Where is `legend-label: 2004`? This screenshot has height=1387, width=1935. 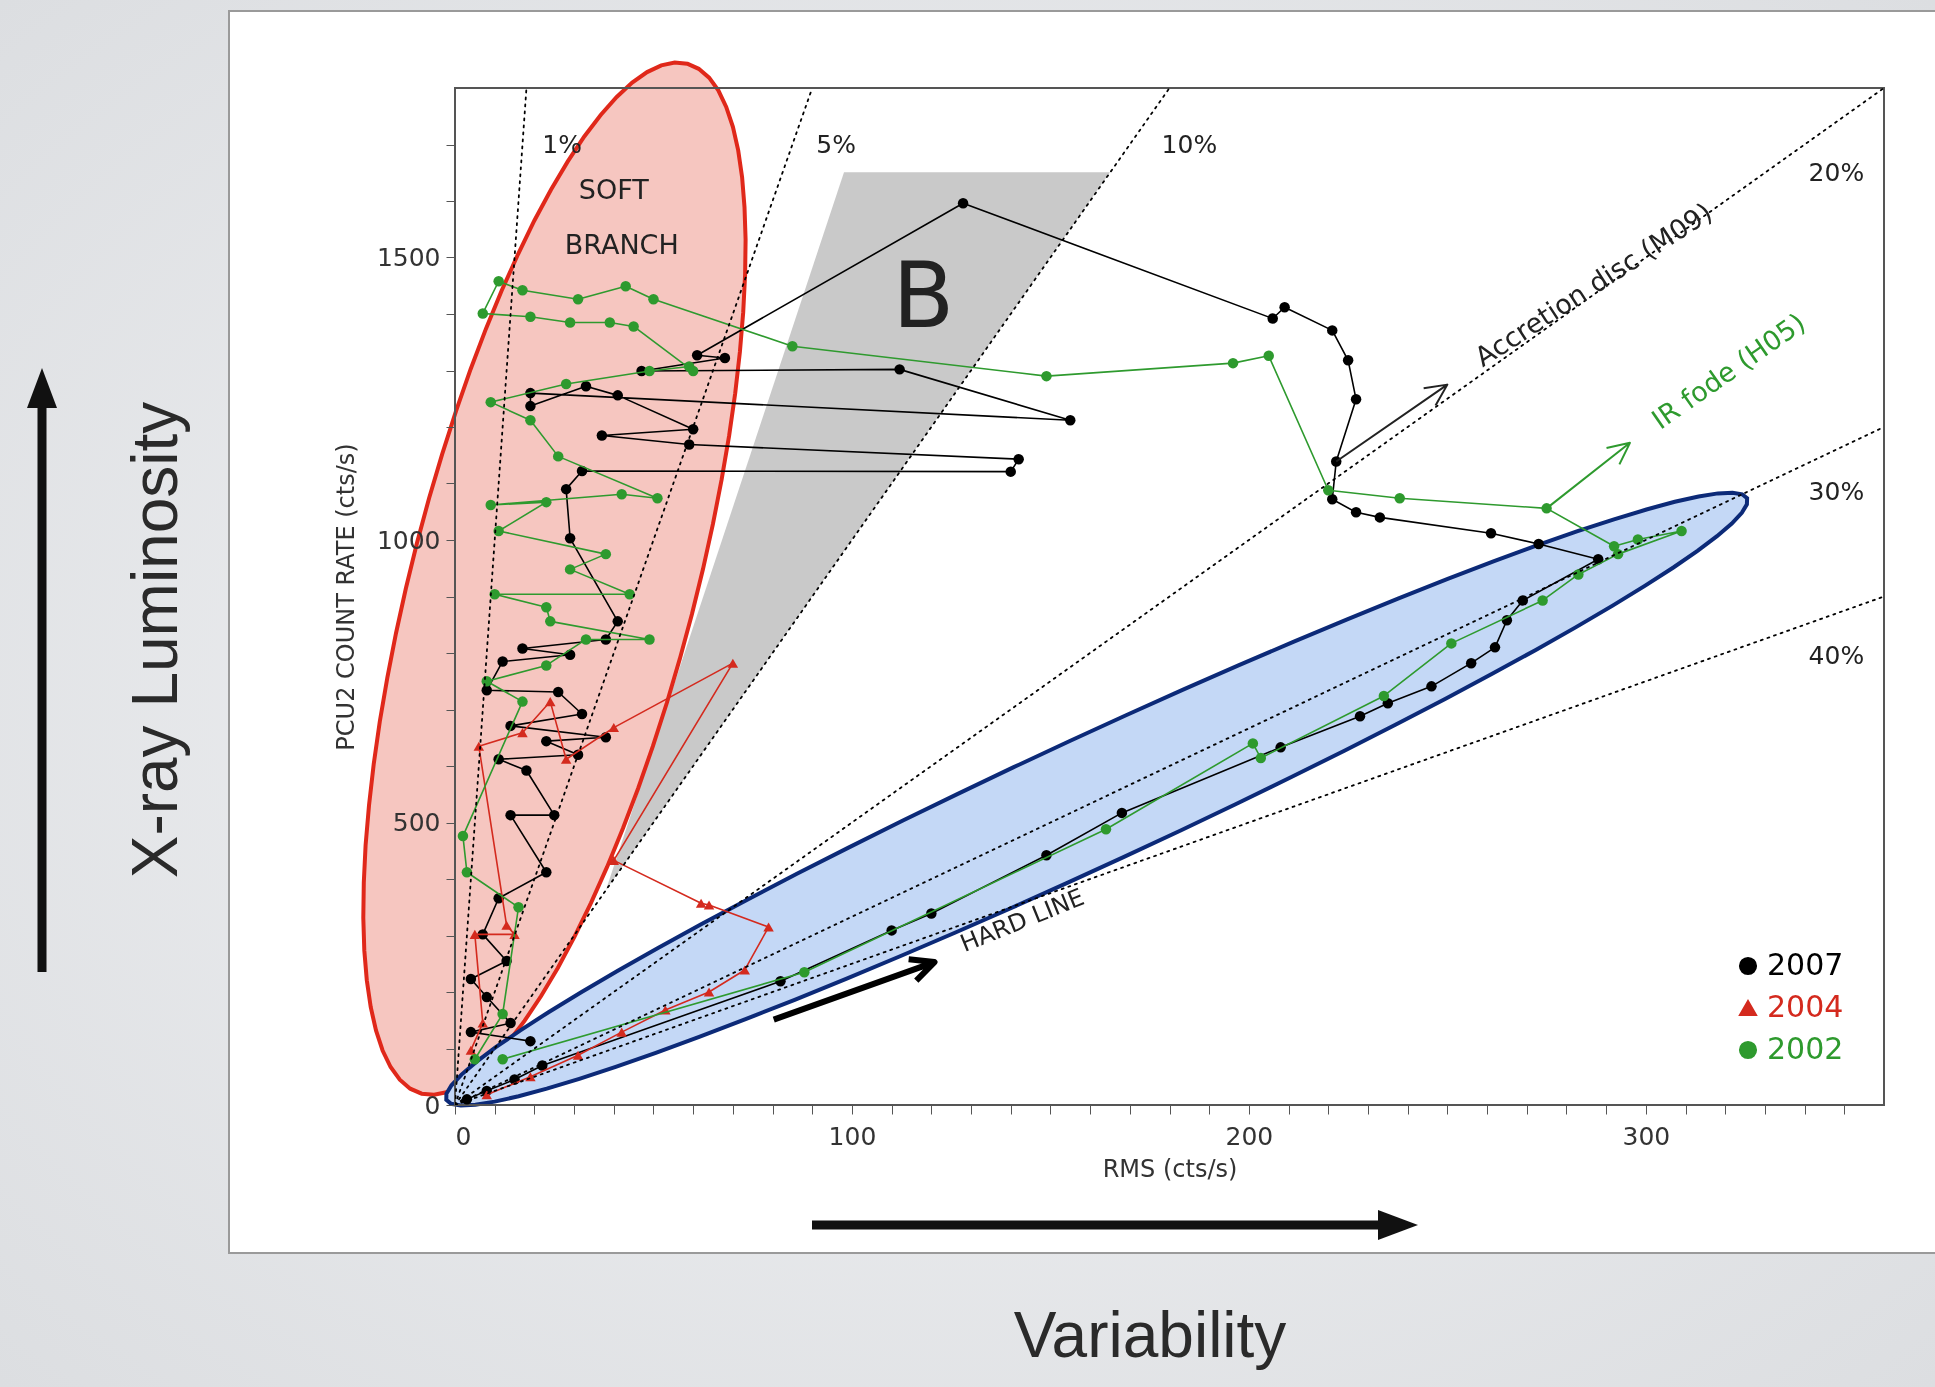 legend-label: 2004 is located at coordinates (1805, 1006).